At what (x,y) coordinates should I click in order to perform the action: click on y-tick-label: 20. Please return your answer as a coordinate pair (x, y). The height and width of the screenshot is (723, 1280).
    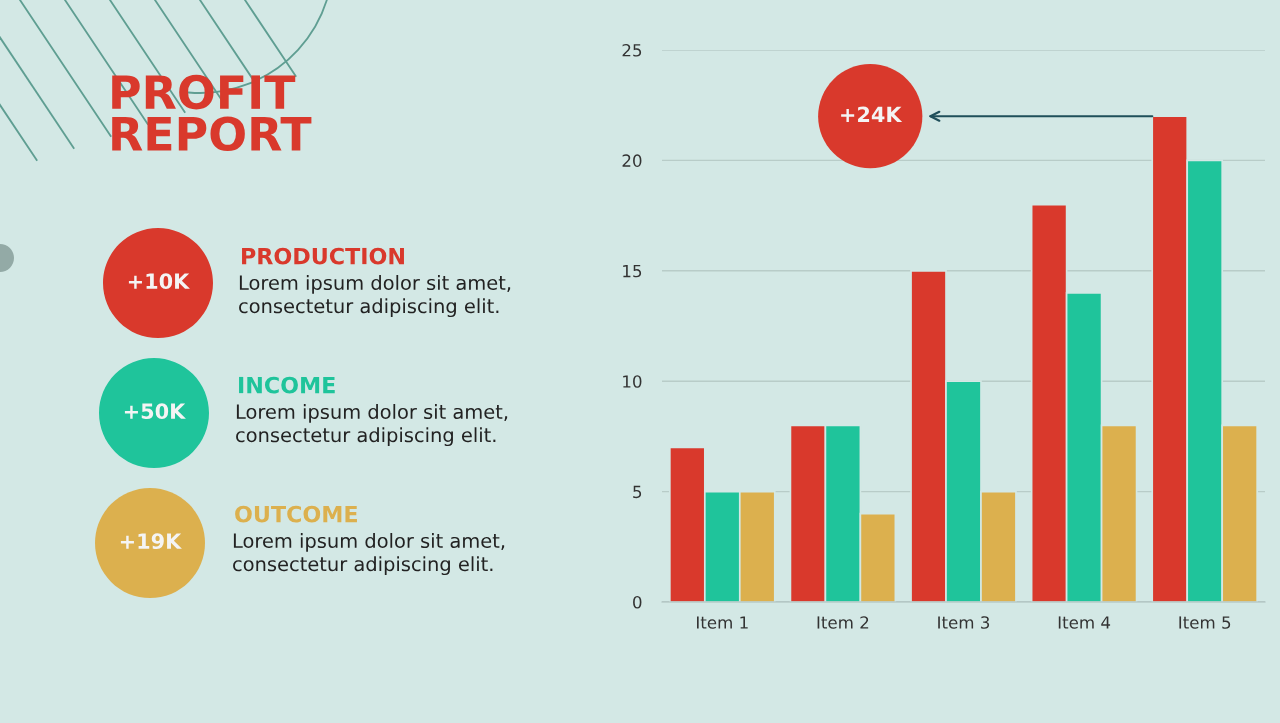
    Looking at the image, I should click on (632, 160).